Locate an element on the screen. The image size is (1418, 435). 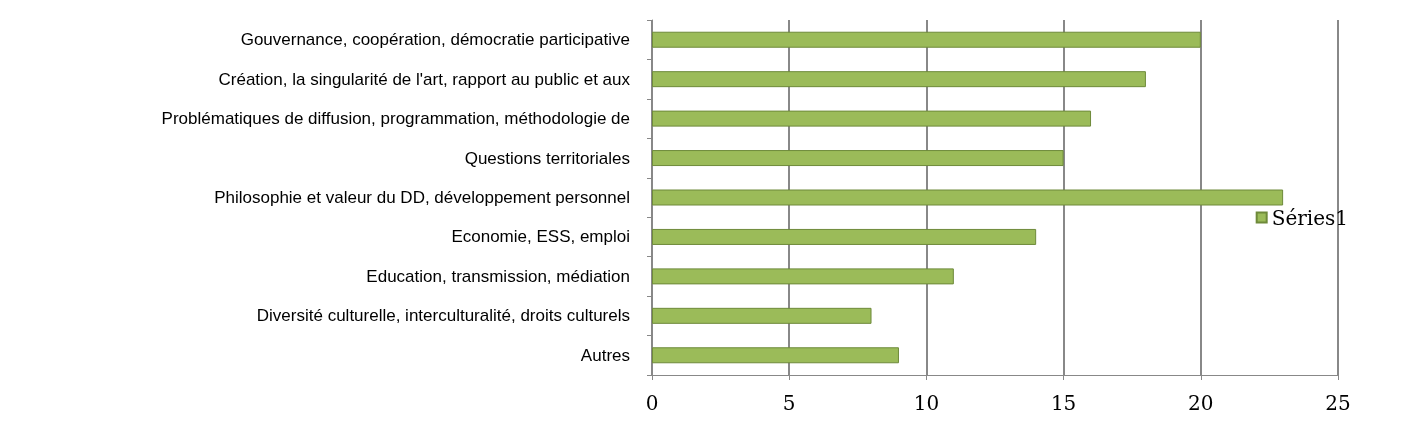
x-tick-label: 5 is located at coordinates (789, 403).